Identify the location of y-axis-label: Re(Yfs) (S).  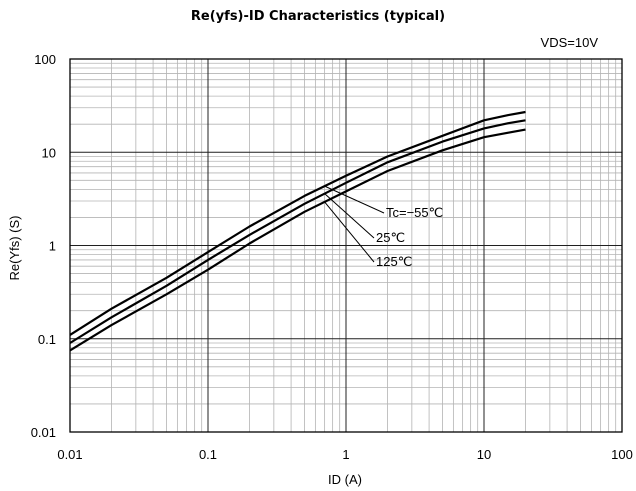
(14, 248).